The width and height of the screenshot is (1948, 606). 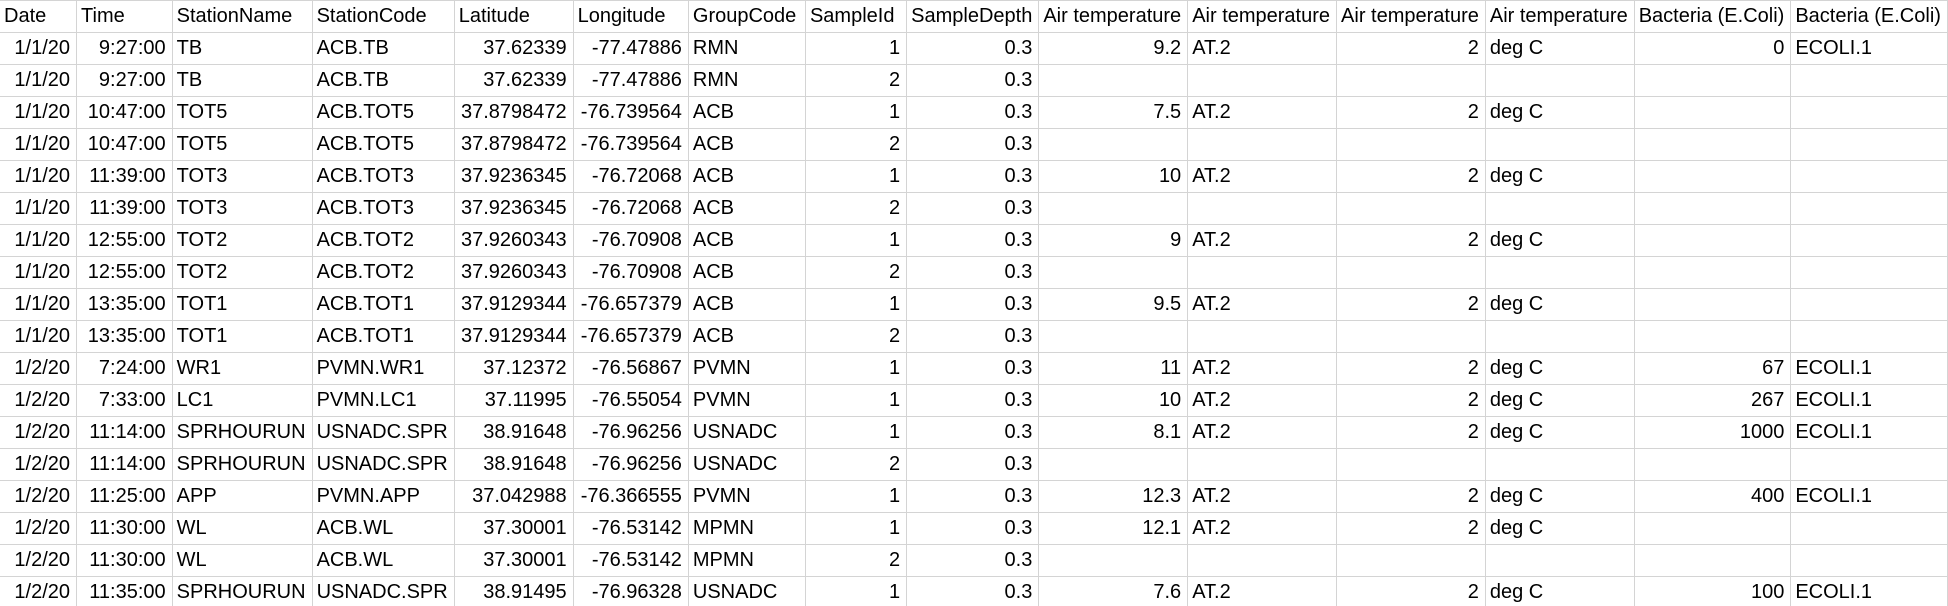 What do you see at coordinates (1262, 16) in the screenshot?
I see `column-header-air-temp-code: Air temperature` at bounding box center [1262, 16].